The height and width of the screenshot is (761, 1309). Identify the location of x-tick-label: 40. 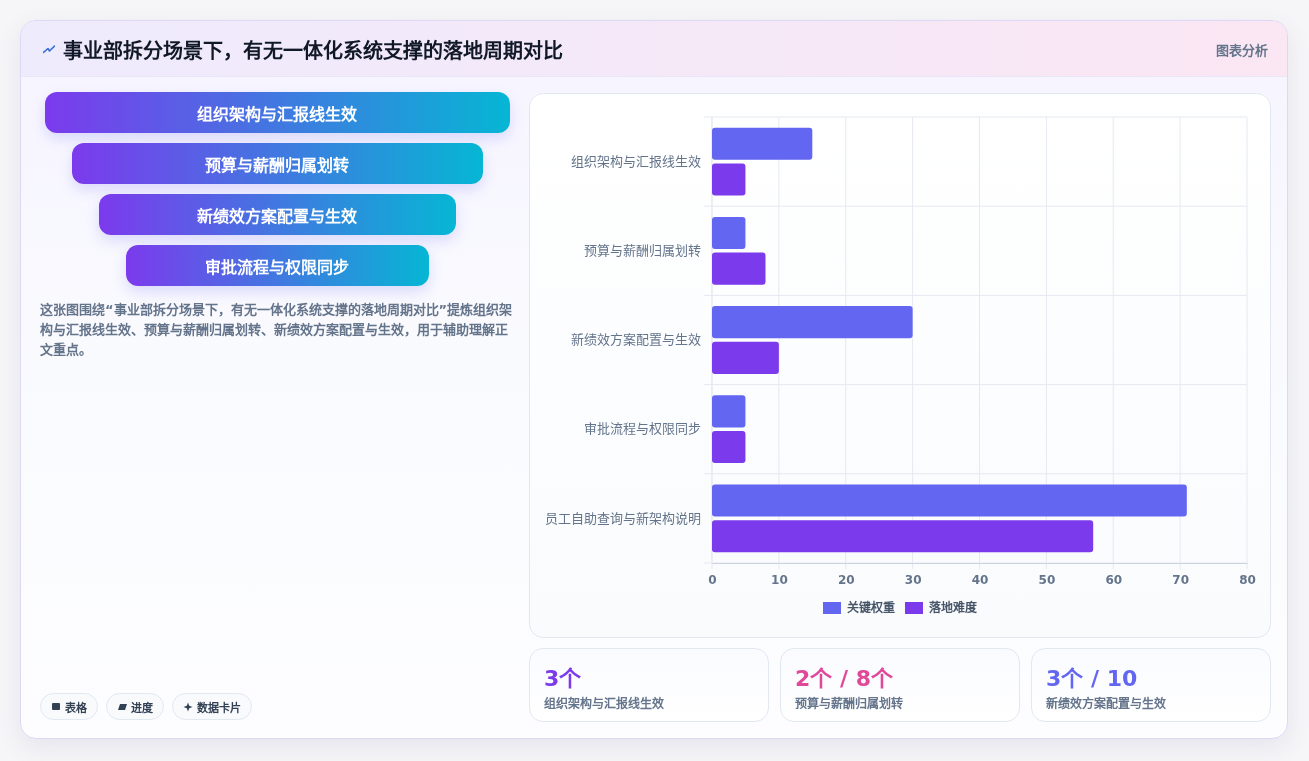
(980, 579).